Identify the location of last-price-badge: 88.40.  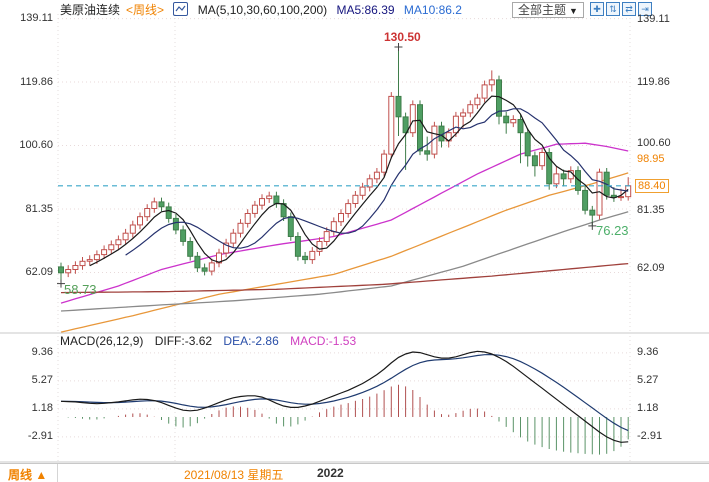
(652, 186).